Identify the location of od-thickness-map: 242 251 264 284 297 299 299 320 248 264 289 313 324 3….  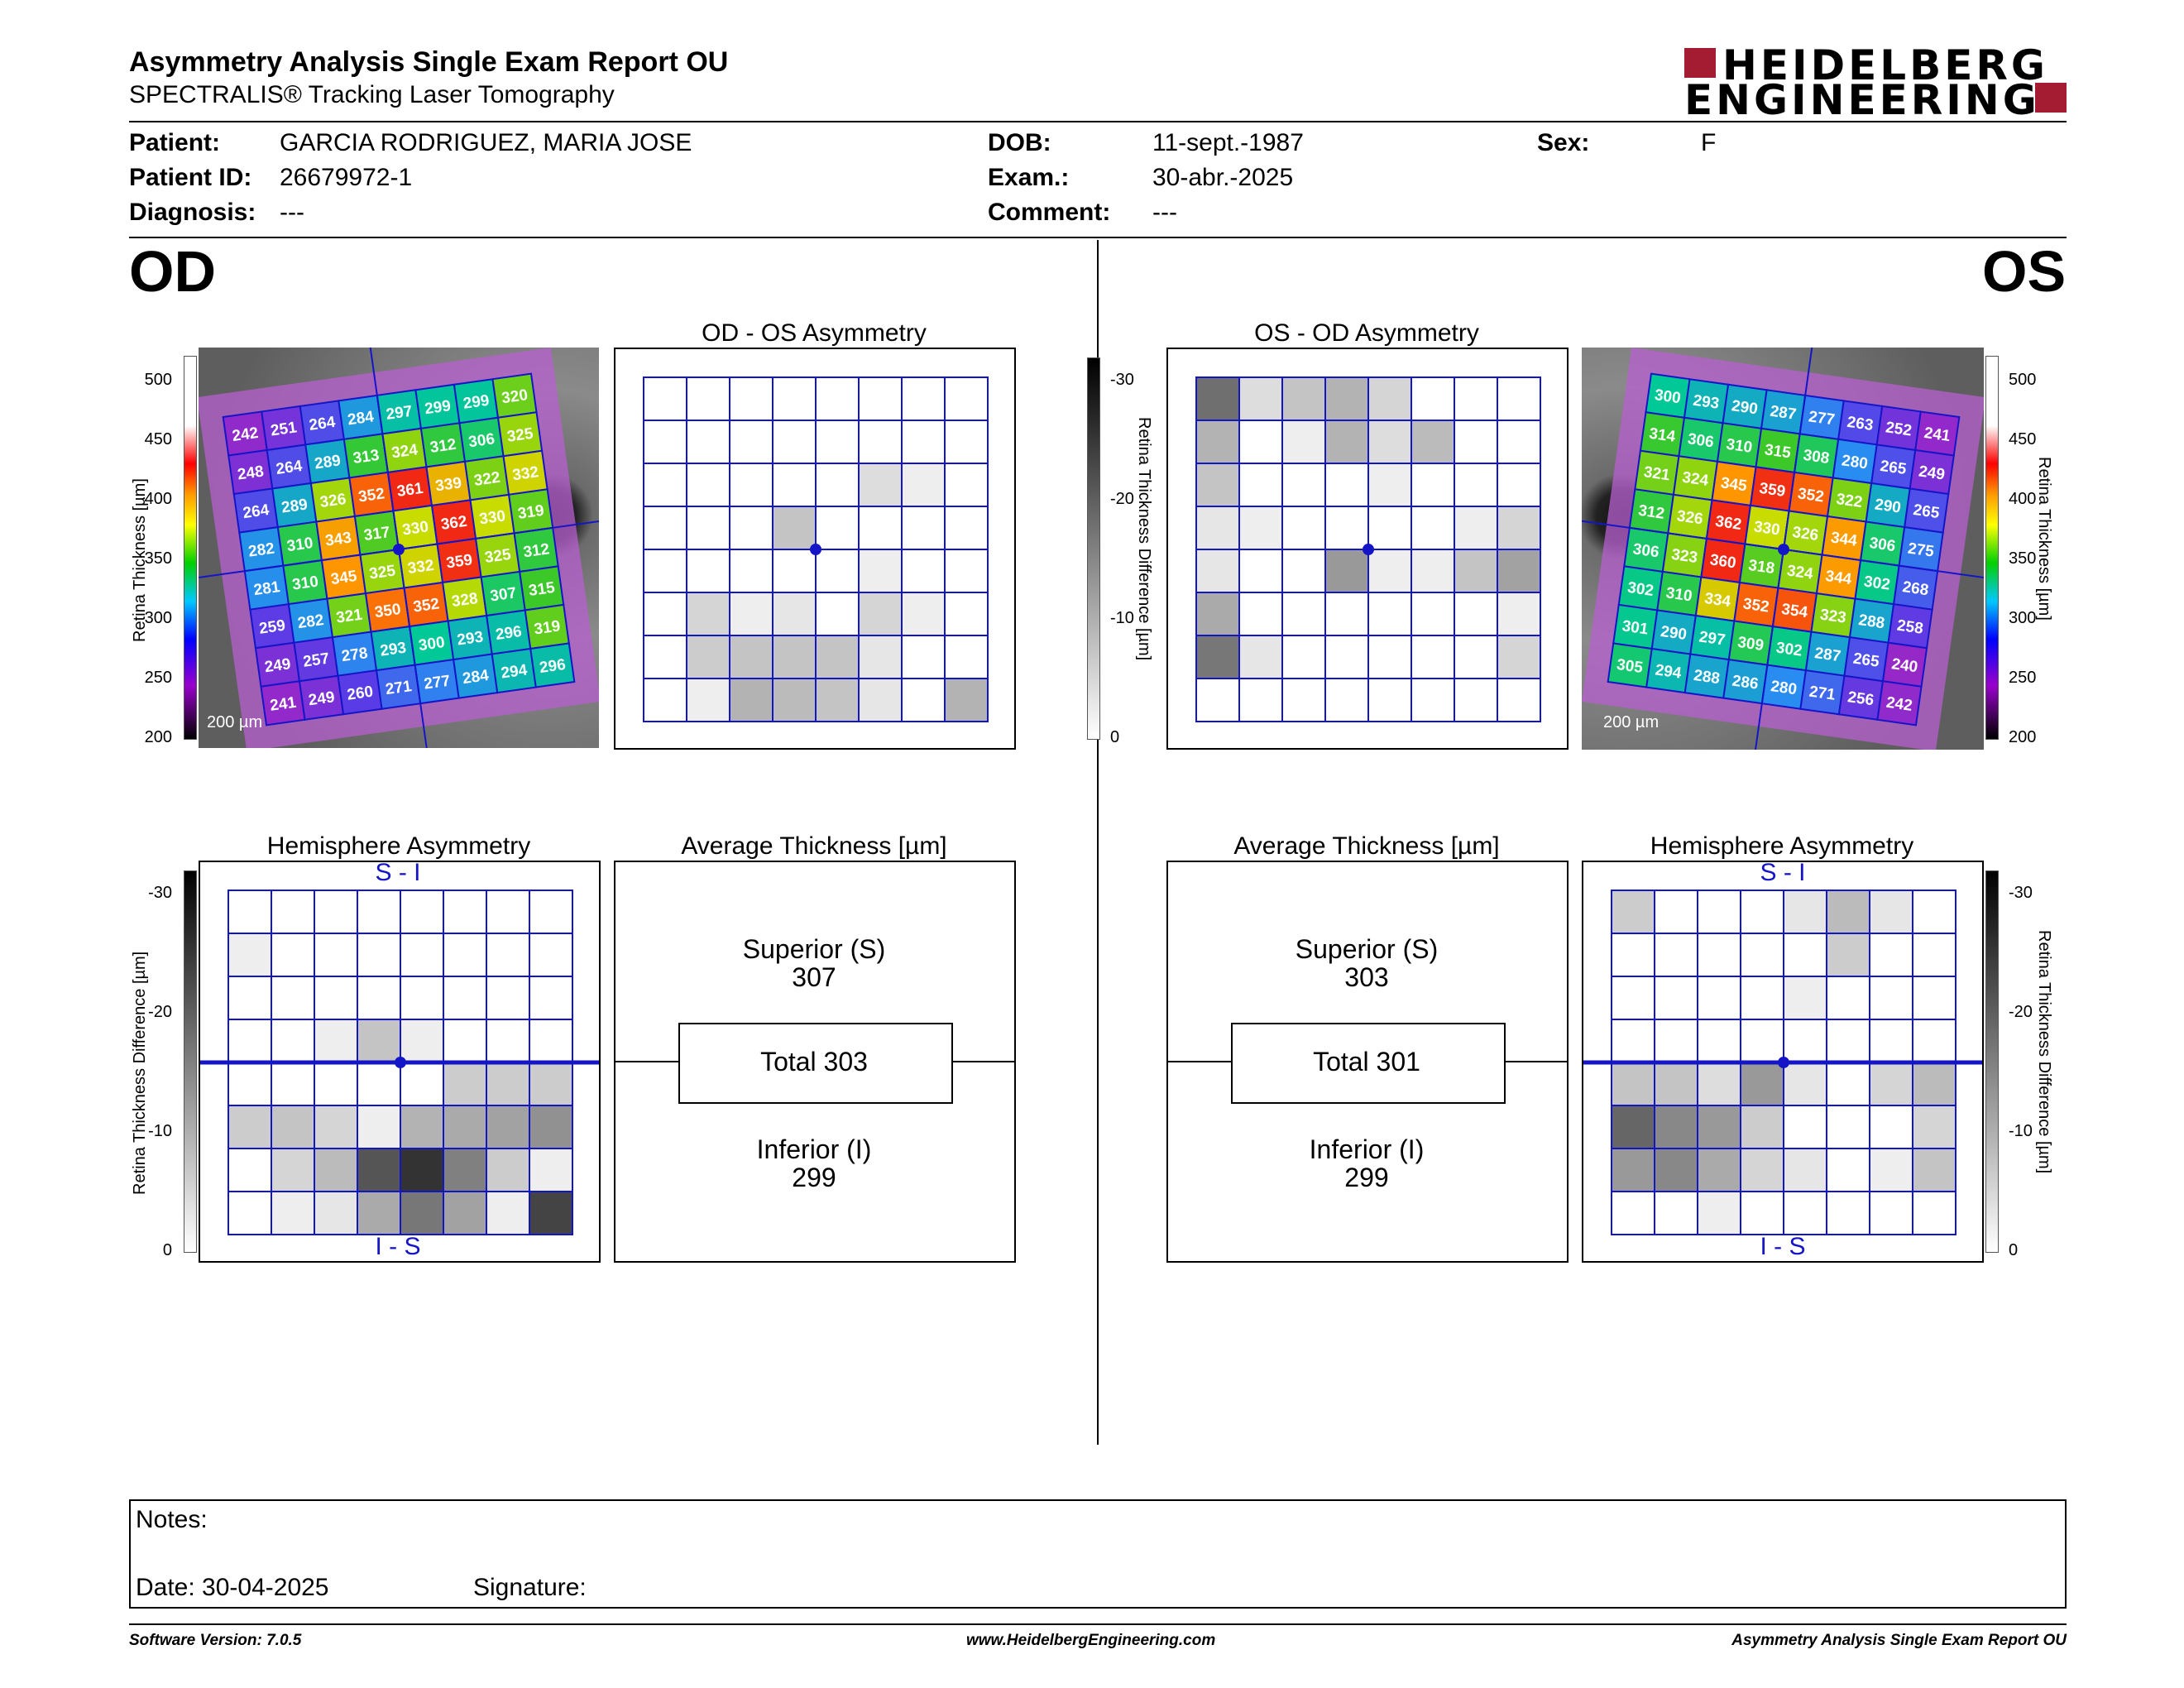
(399, 548).